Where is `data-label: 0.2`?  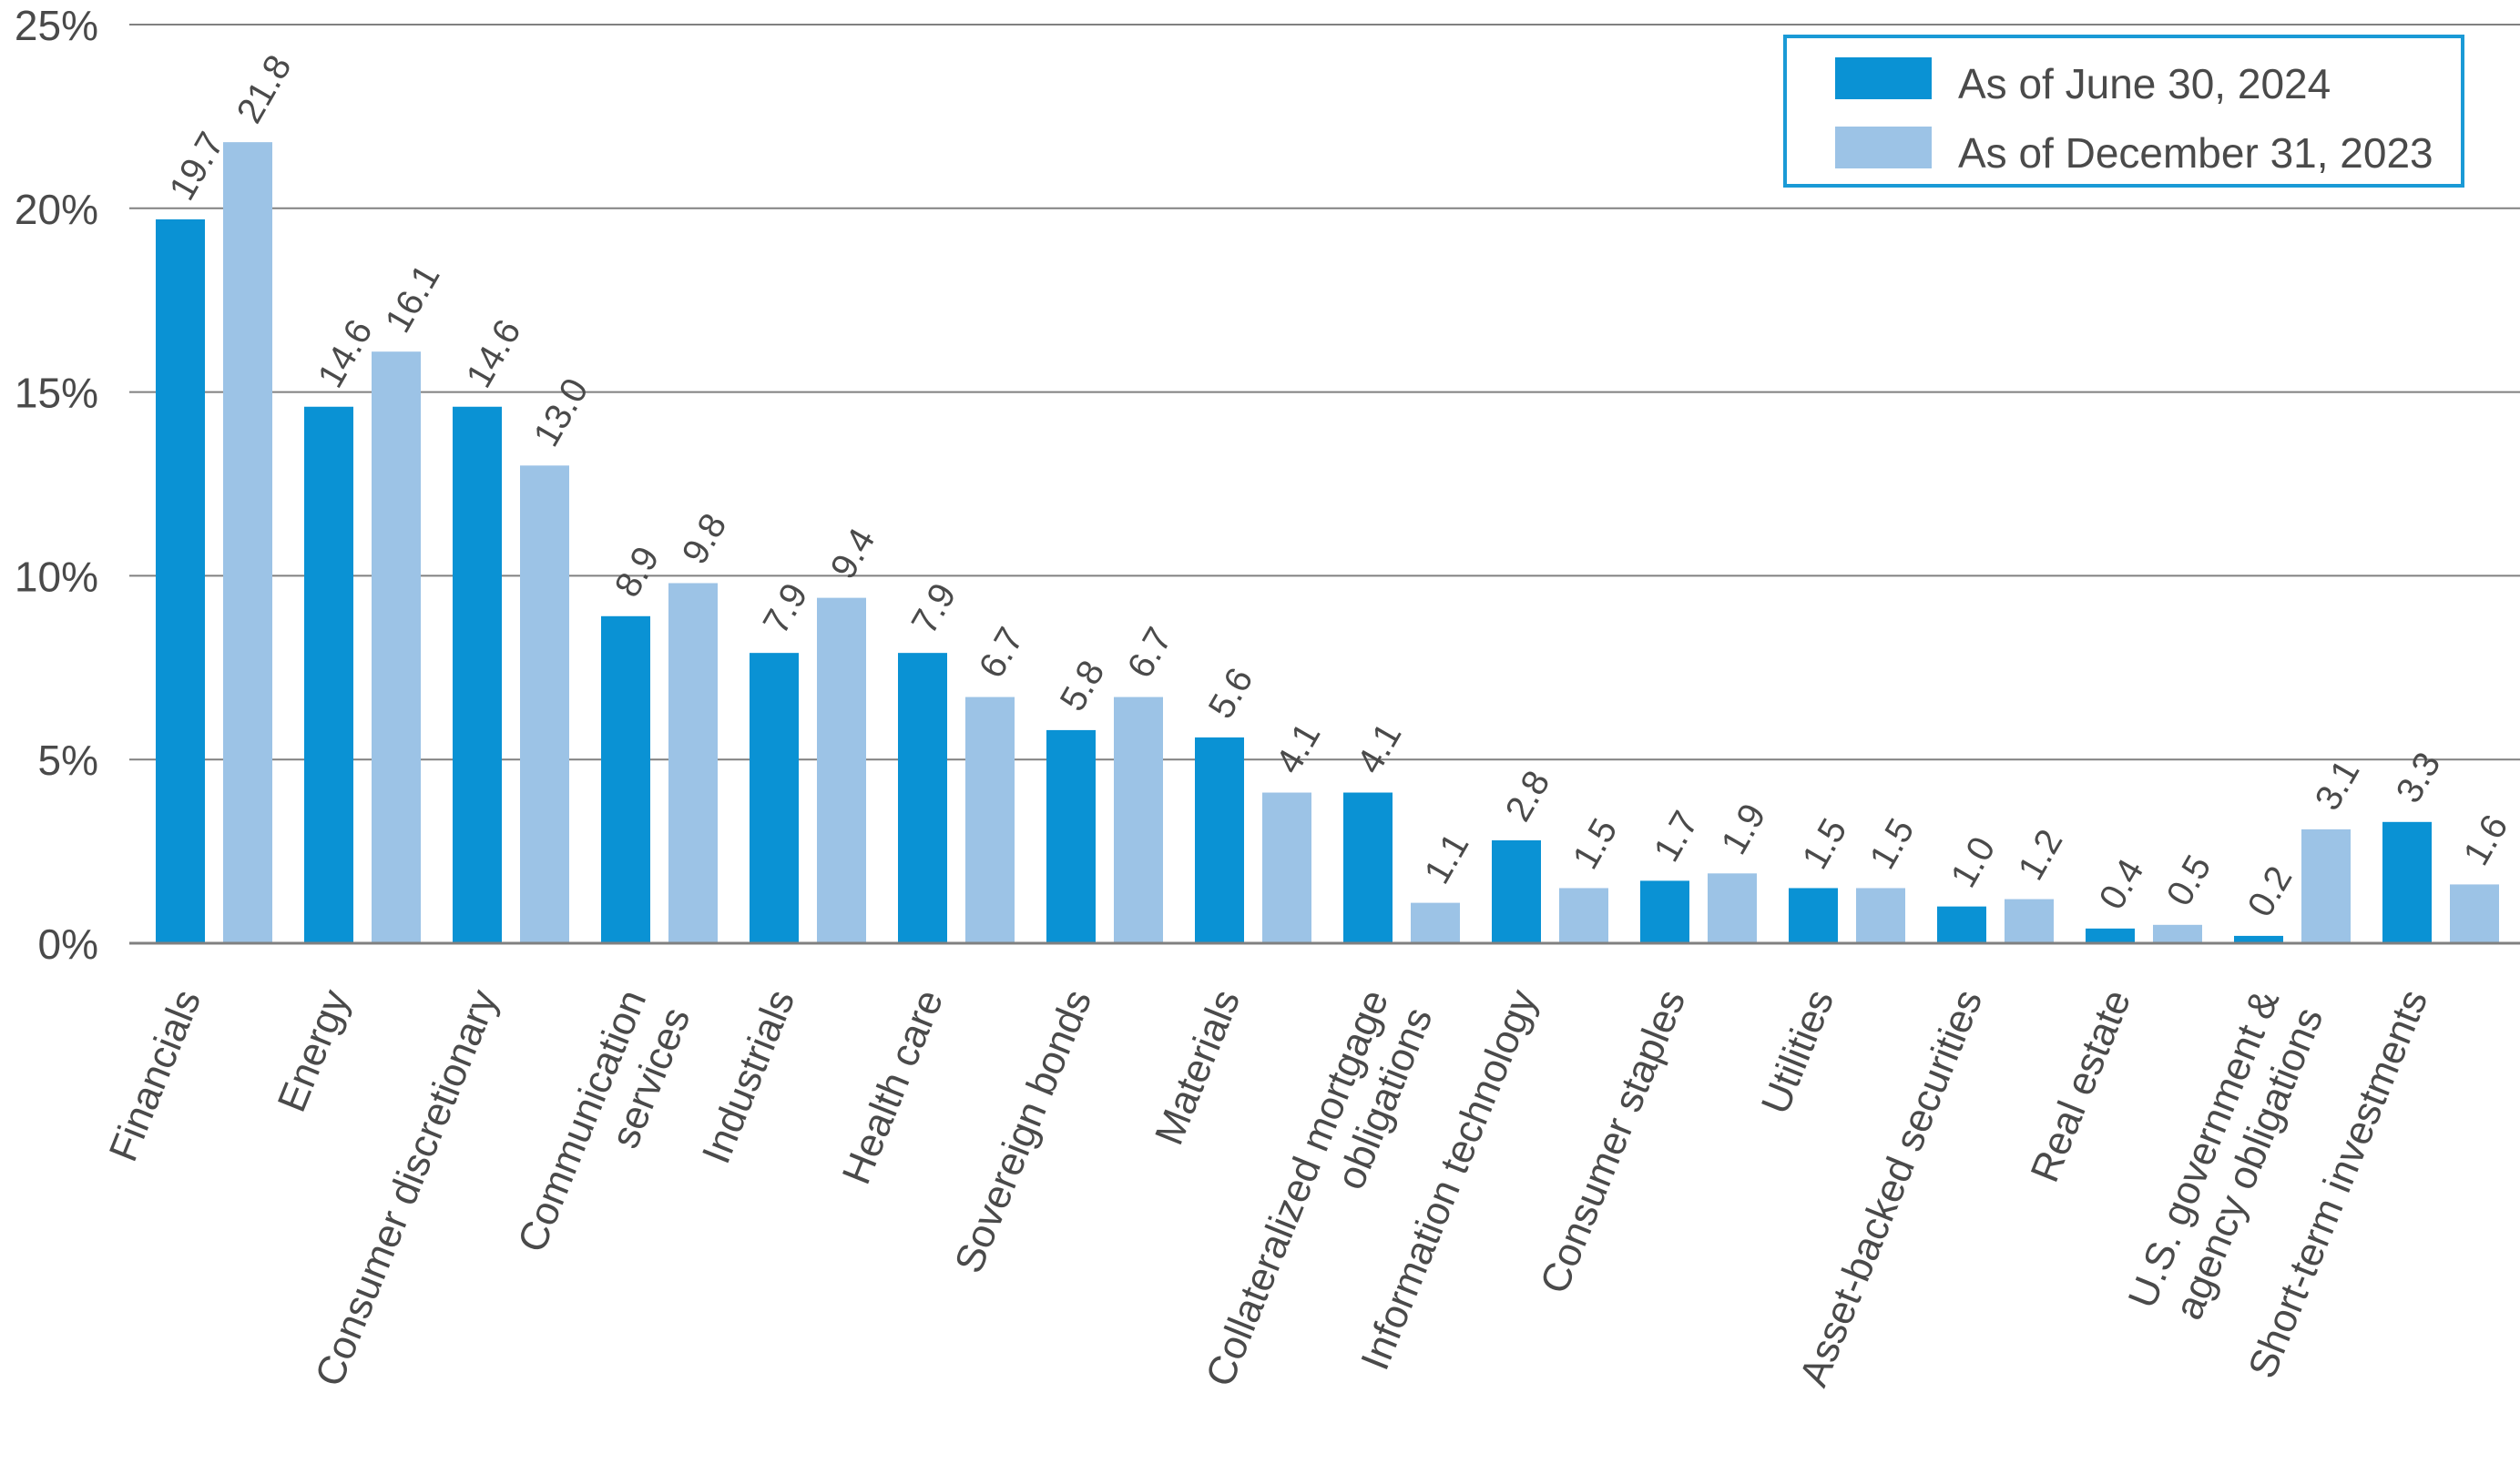
data-label: 0.2 is located at coordinates (2270, 891).